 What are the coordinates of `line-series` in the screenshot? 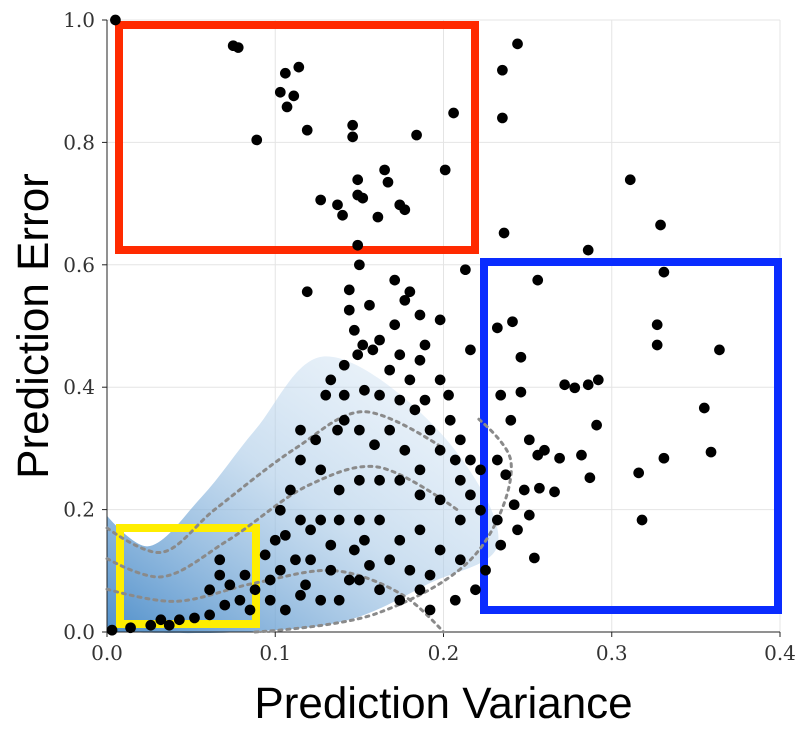 It's located at (282, 521).